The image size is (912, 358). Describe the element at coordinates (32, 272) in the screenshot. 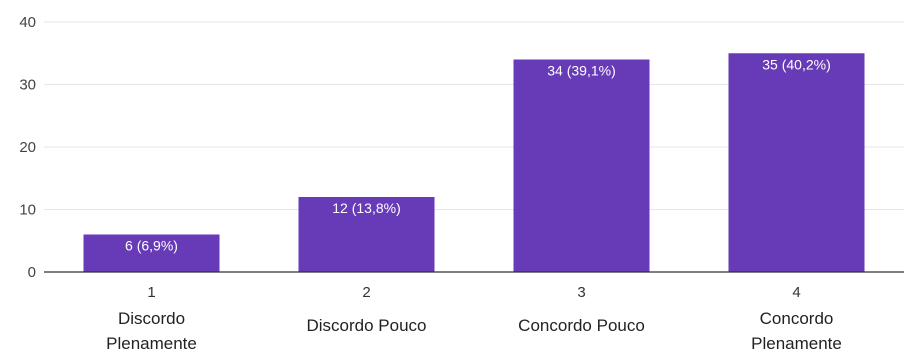

I see `y-tick-label: 0` at that location.